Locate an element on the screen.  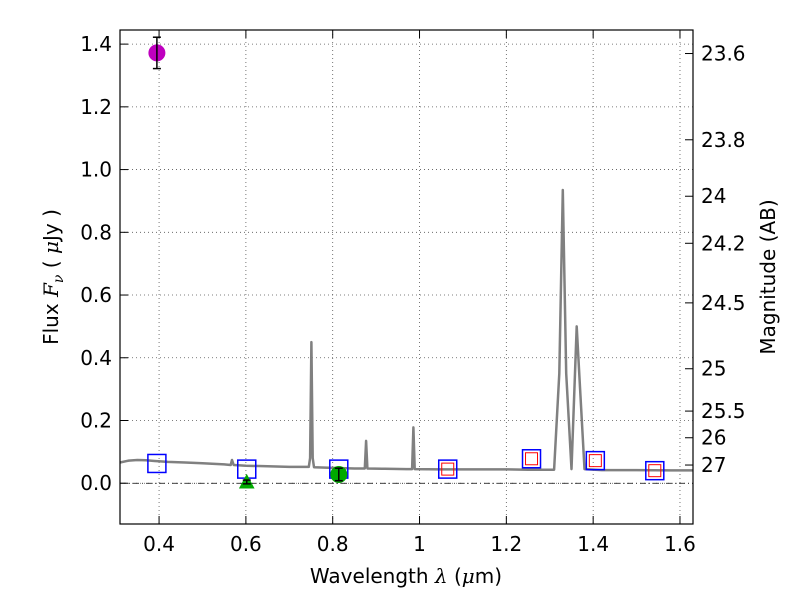
mag-tick-label: 24.2 is located at coordinates (723, 243).